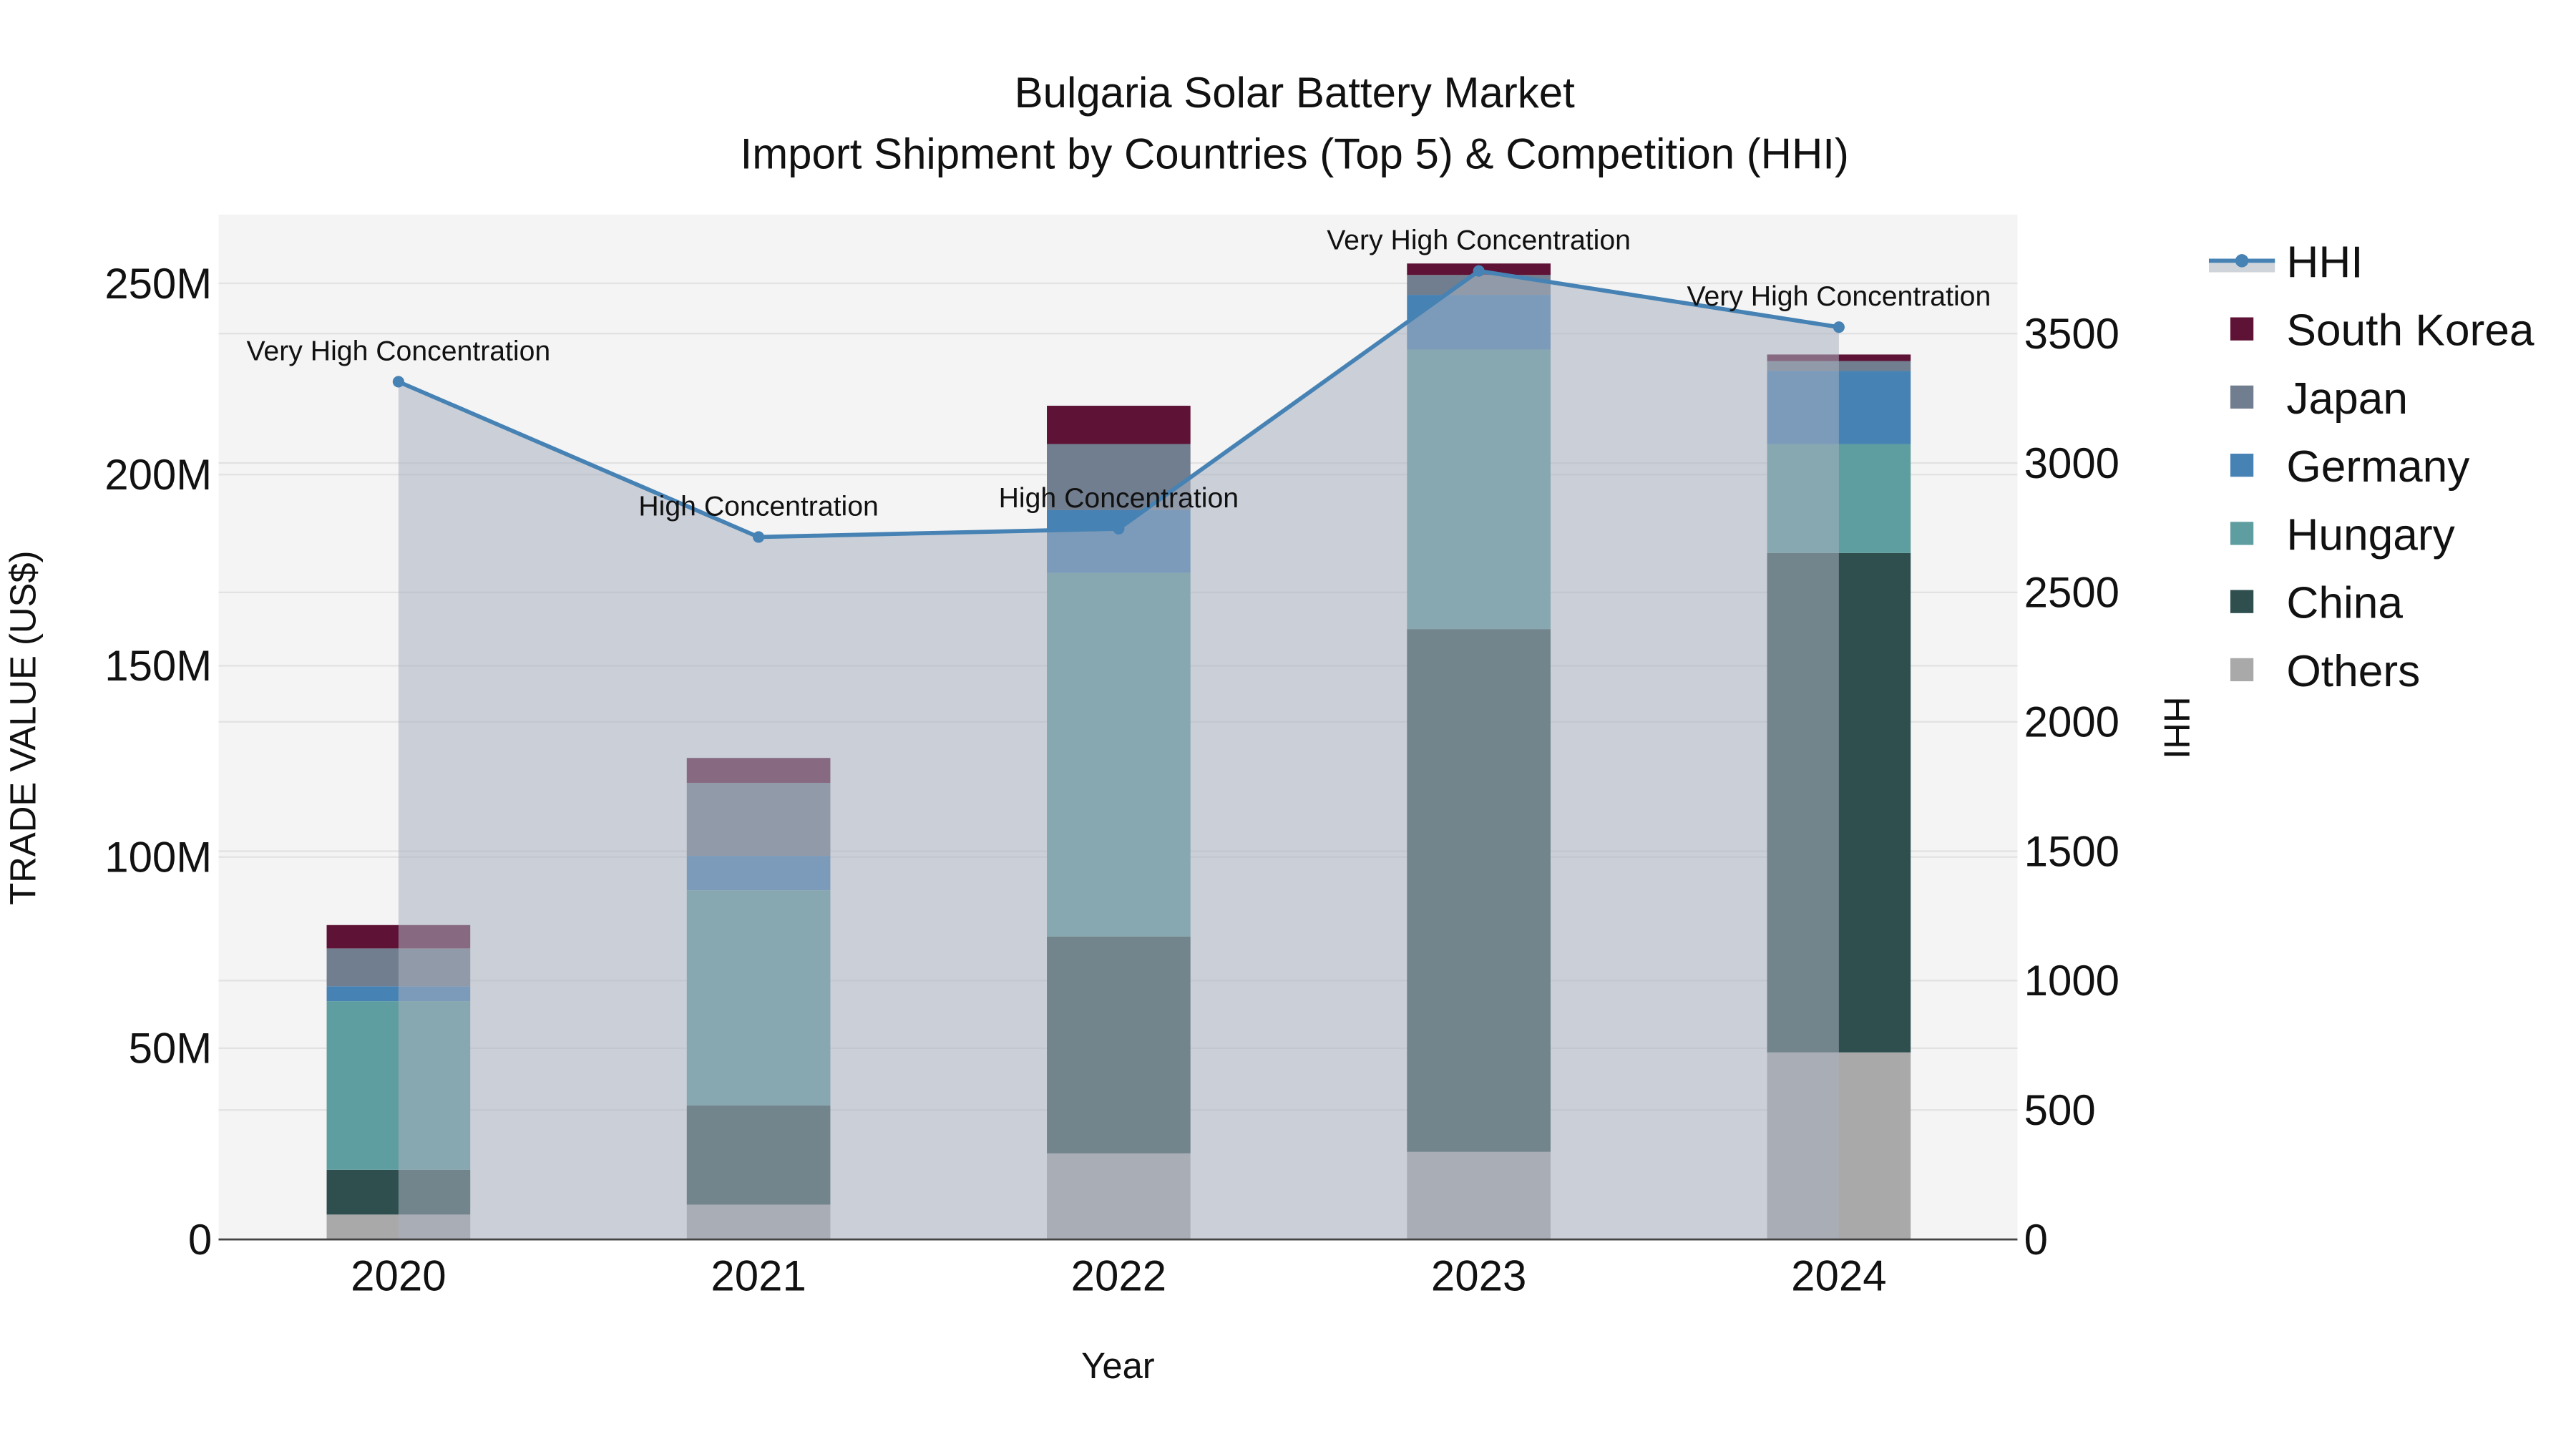  Describe the element at coordinates (171, 1049) in the screenshot. I see `y-tick-label: 50M` at that location.